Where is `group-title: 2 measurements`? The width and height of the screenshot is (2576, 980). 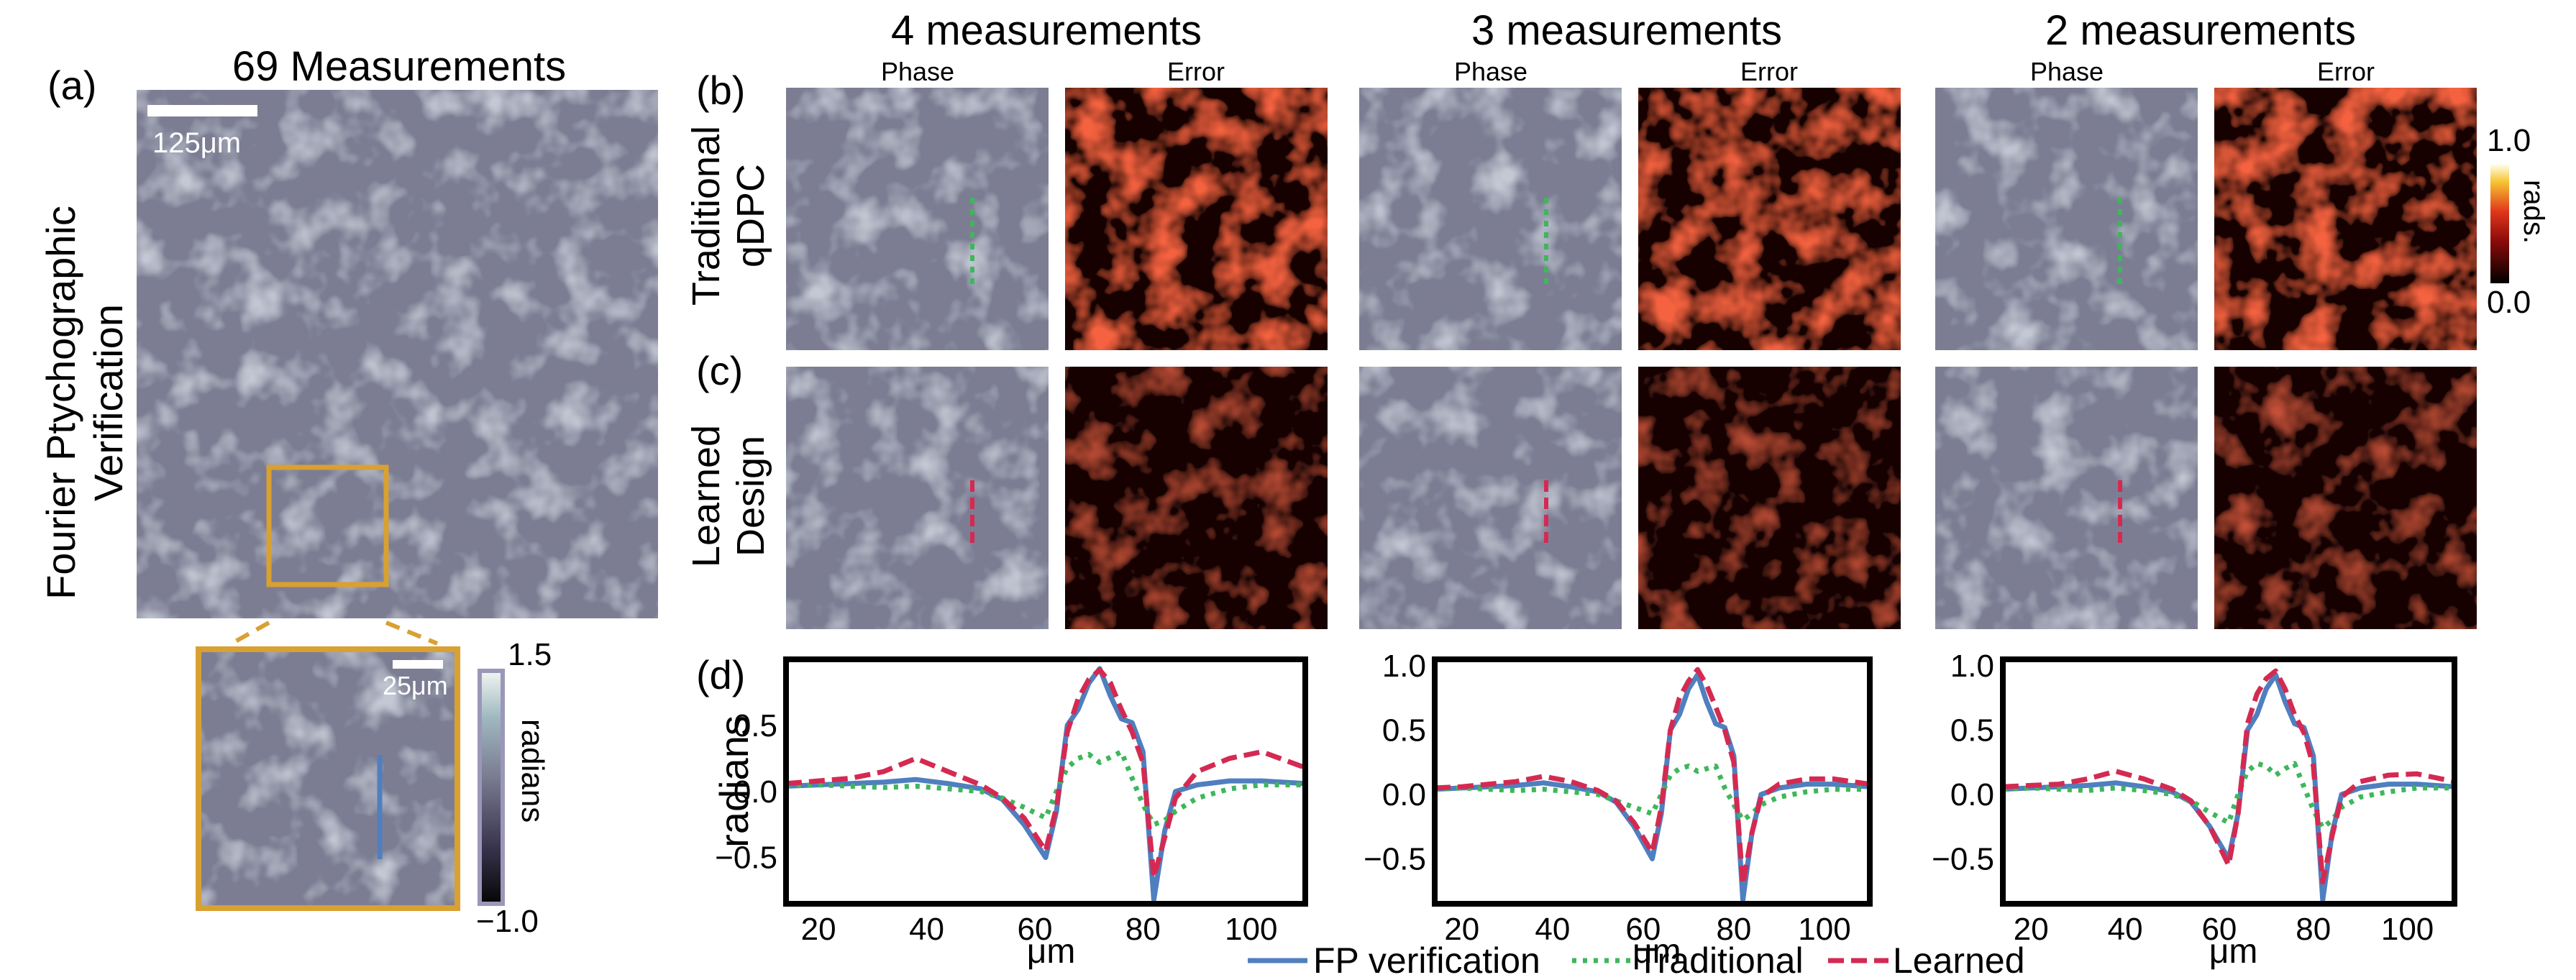
group-title: 2 measurements is located at coordinates (2200, 30).